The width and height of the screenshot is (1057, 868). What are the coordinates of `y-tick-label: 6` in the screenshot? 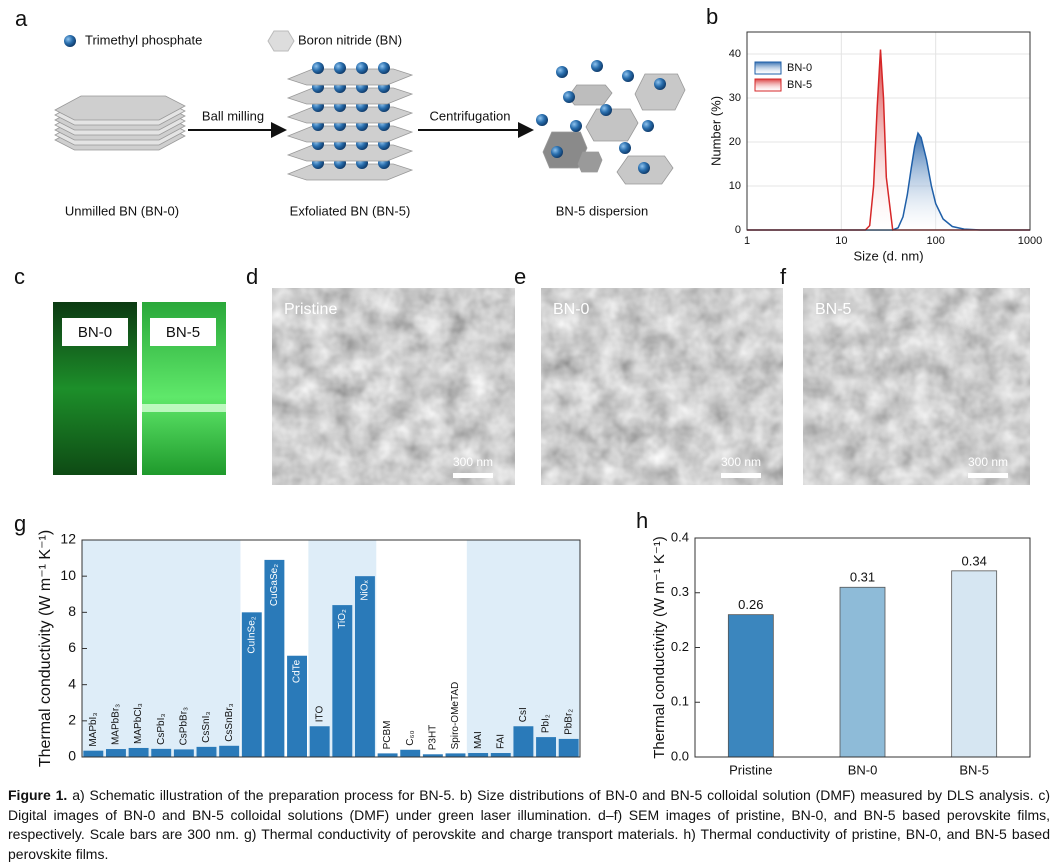 It's located at (72, 647).